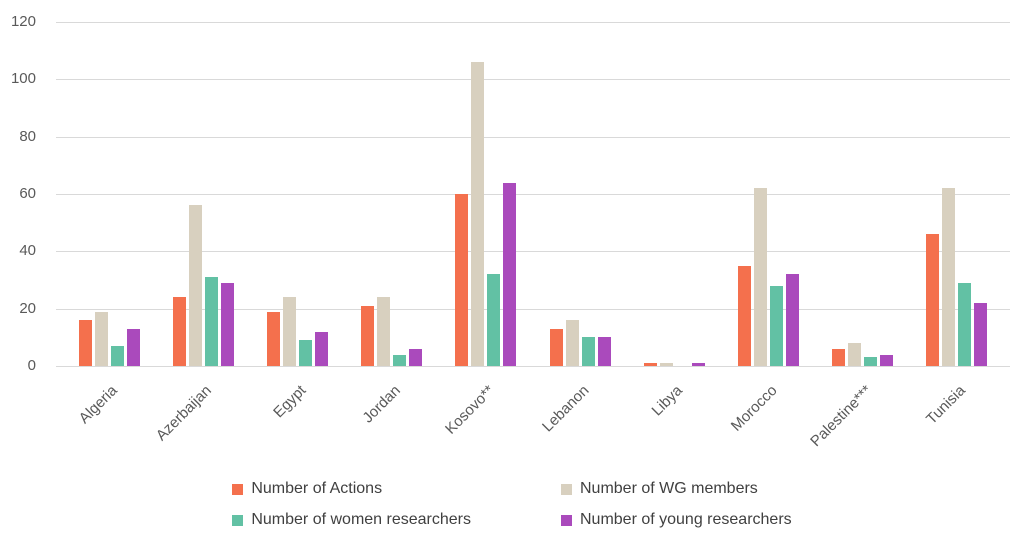 This screenshot has width=1024, height=557. I want to click on legend-item: Number of young researchers, so click(676, 520).